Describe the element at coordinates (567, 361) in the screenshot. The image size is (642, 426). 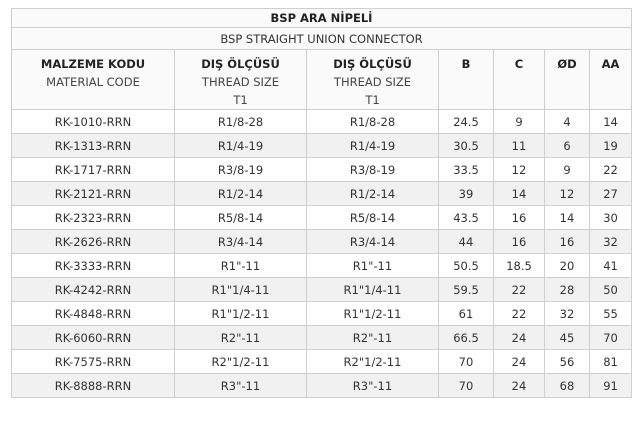
I see `cell-od: 56` at that location.